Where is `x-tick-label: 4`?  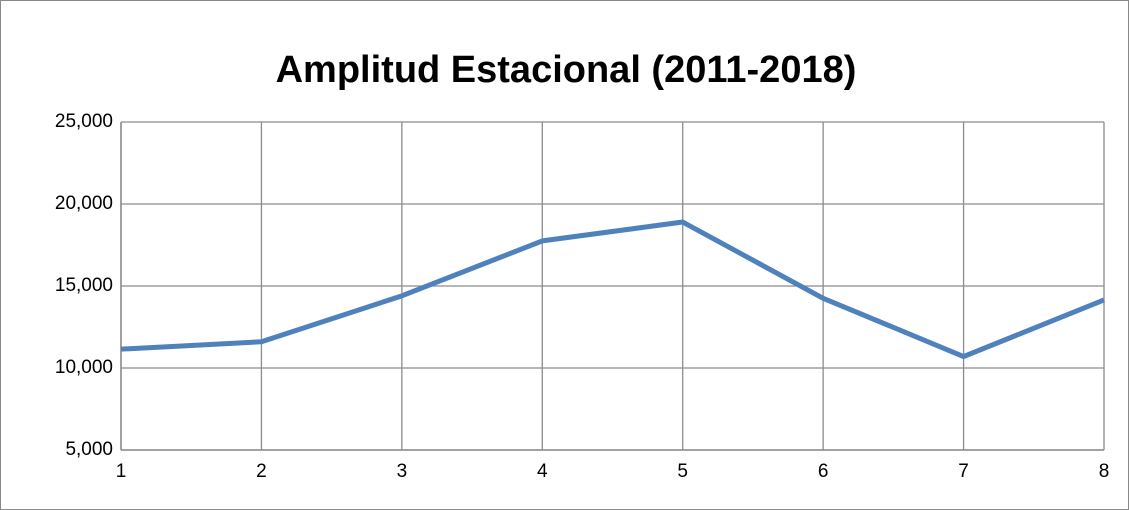
x-tick-label: 4 is located at coordinates (542, 471).